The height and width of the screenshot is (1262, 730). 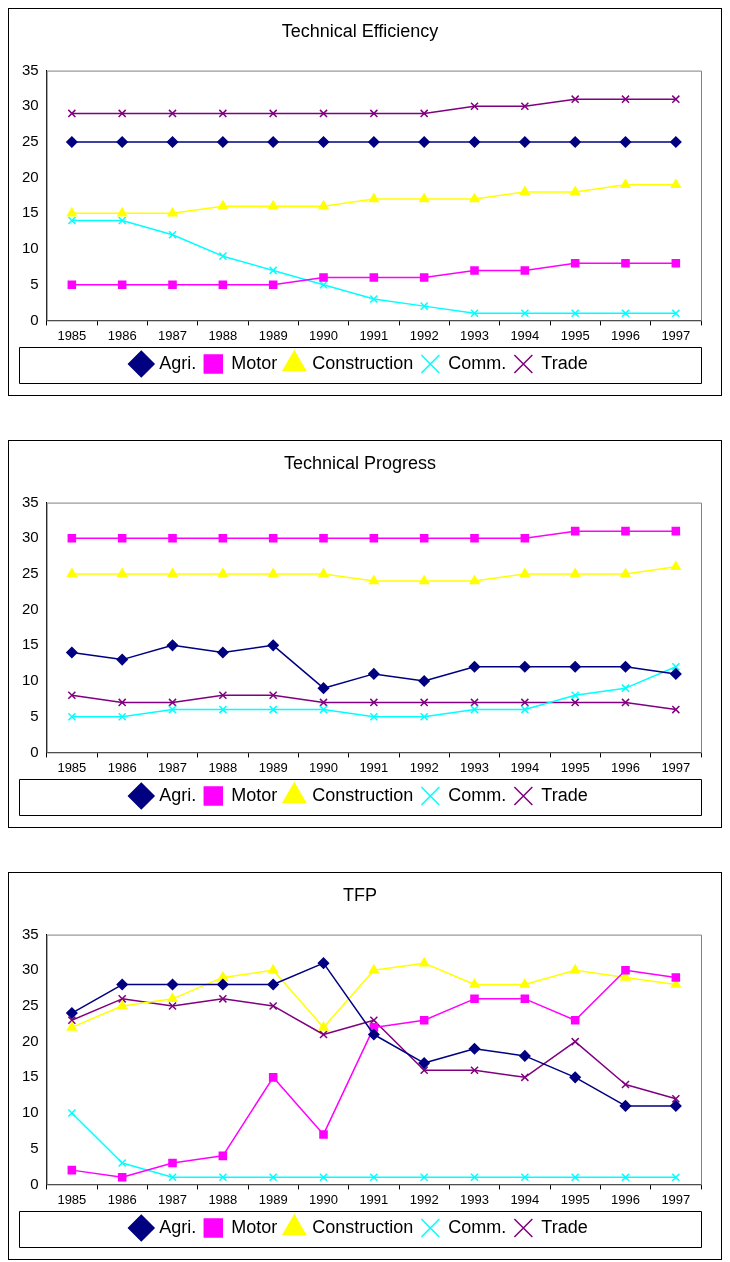 What do you see at coordinates (363, 362) in the screenshot?
I see `legend-label: Construction` at bounding box center [363, 362].